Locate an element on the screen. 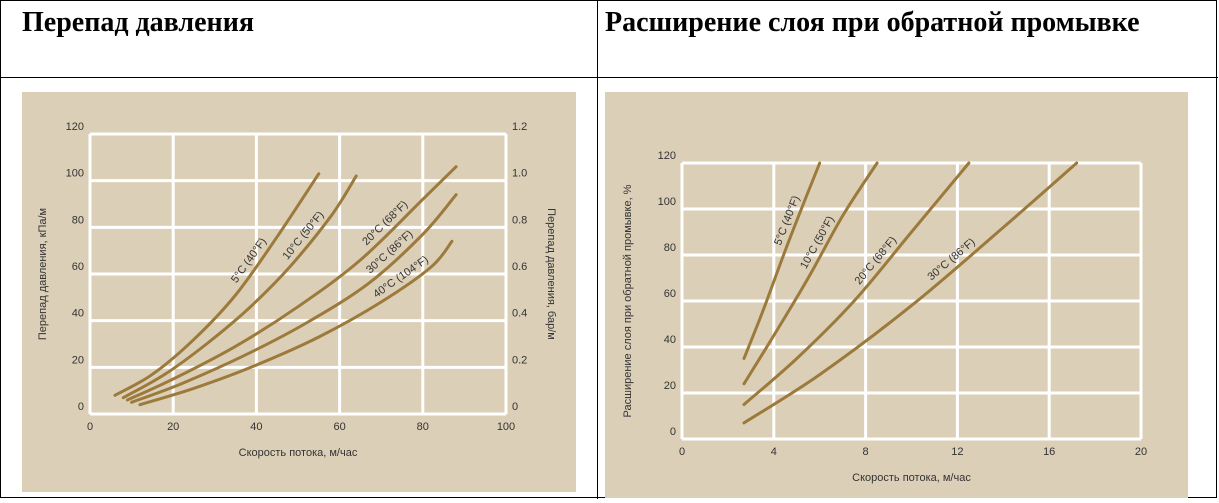 The image size is (1219, 503). pressure-chart-y2-tick-label: 0 is located at coordinates (515, 407).